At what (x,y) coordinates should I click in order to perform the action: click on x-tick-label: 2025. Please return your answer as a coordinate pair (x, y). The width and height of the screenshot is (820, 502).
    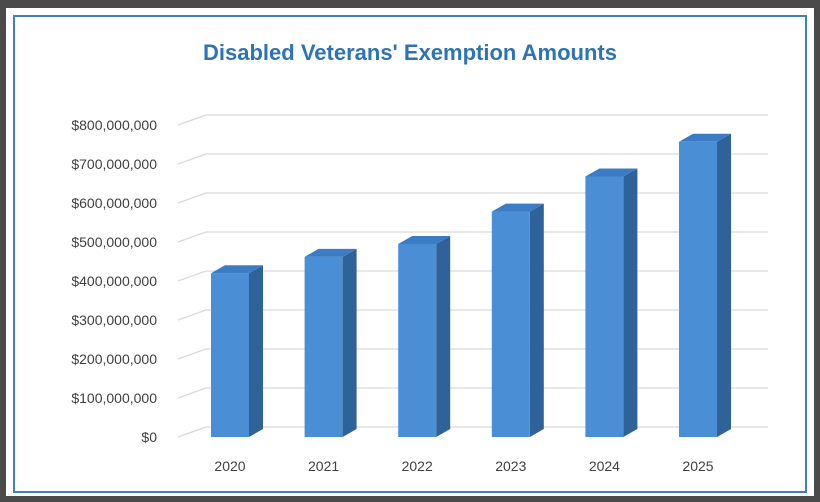
    Looking at the image, I should click on (697, 466).